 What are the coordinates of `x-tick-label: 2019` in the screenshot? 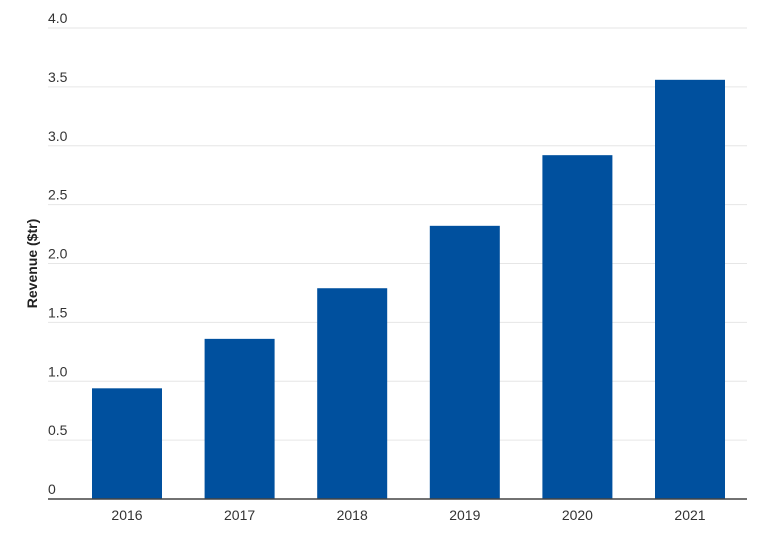 It's located at (464, 515).